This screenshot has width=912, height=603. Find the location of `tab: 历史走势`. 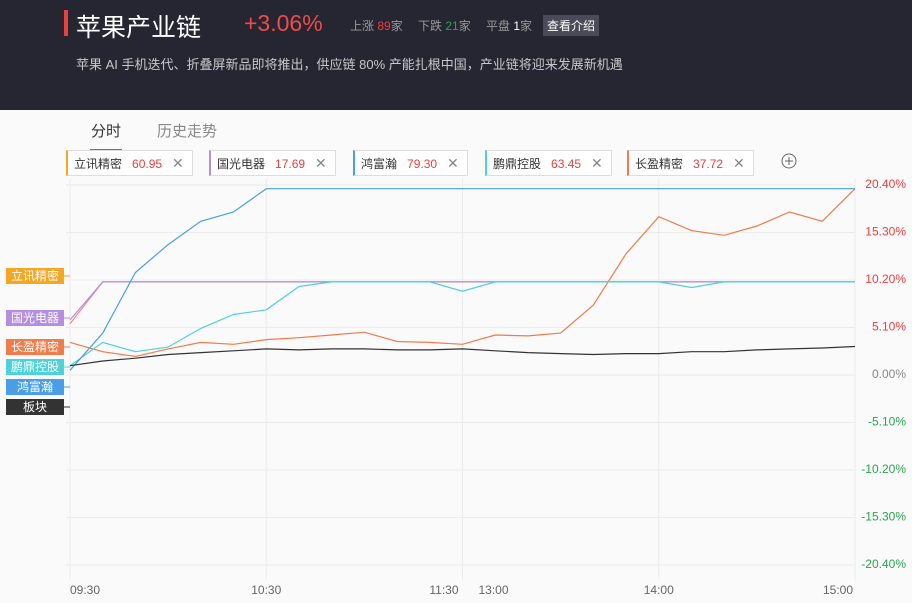

tab: 历史走势 is located at coordinates (187, 131).